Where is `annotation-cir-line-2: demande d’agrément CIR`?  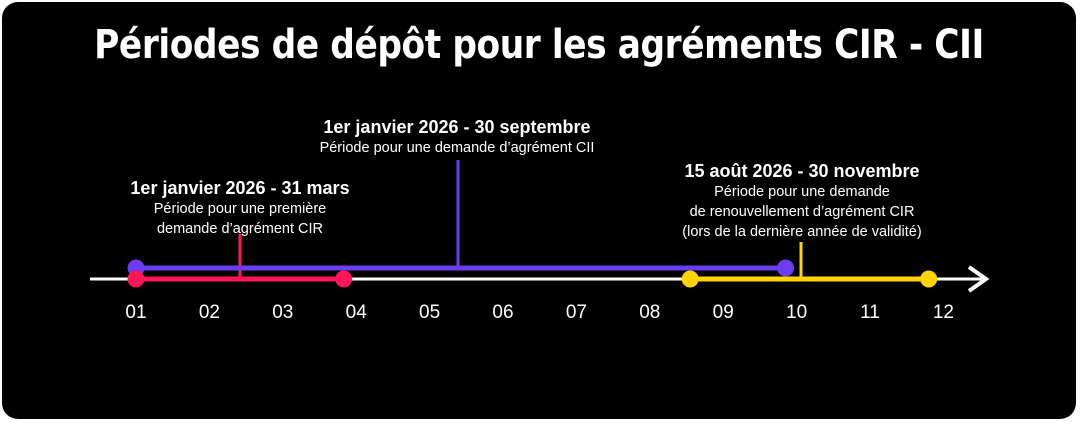 annotation-cir-line-2: demande d’agrément CIR is located at coordinates (240, 229).